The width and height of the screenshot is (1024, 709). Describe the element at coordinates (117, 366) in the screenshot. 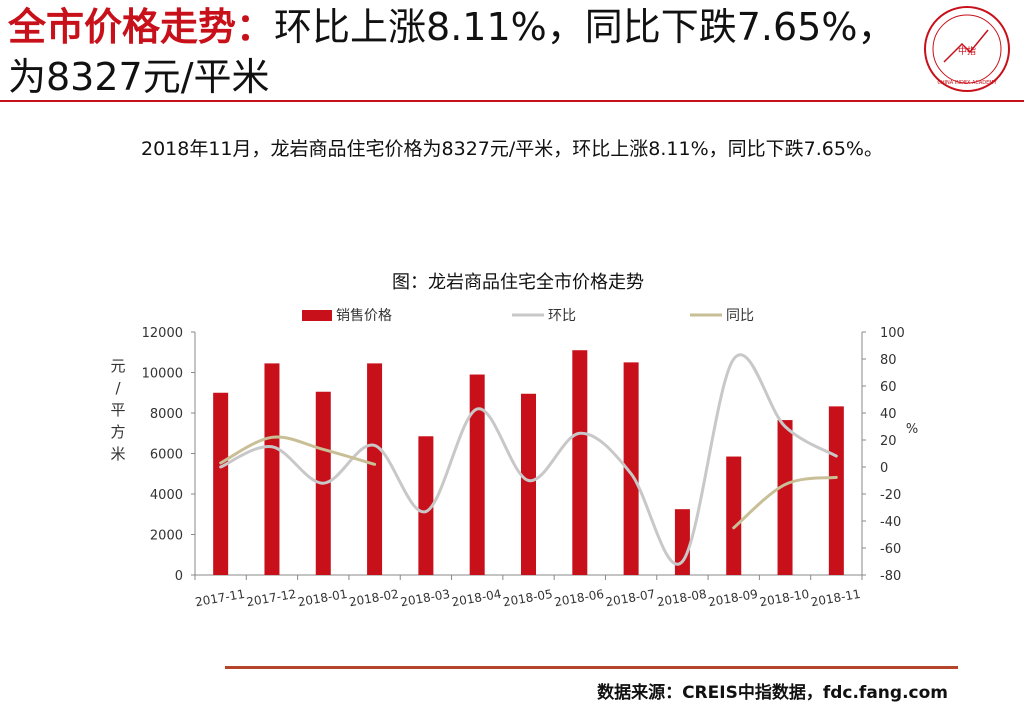

I see `left-axis-title-char: 元` at that location.